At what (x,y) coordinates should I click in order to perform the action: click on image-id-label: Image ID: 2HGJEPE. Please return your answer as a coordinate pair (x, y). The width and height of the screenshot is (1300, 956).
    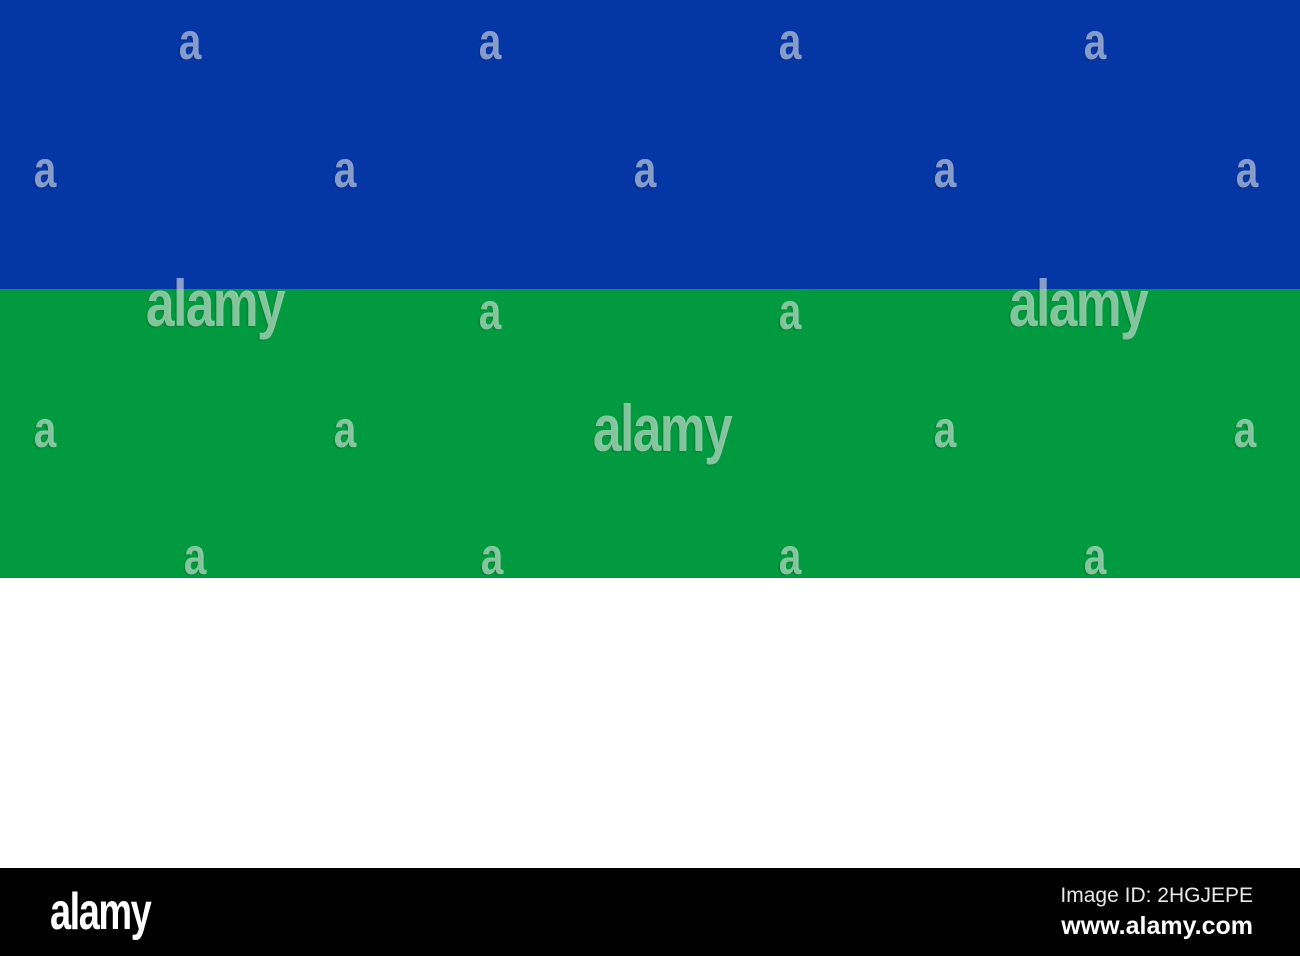
    Looking at the image, I should click on (1156, 895).